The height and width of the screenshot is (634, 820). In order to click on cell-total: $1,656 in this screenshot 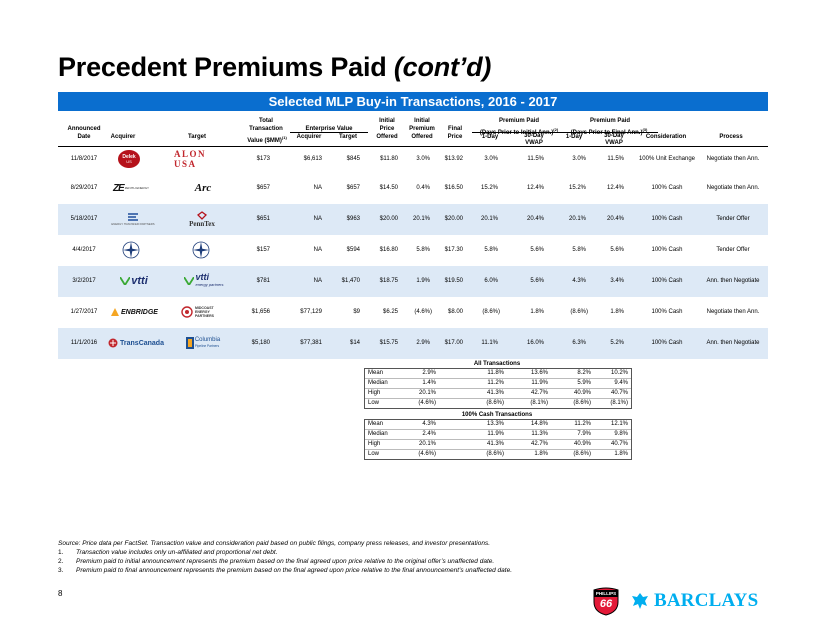, I will do `click(260, 312)`.